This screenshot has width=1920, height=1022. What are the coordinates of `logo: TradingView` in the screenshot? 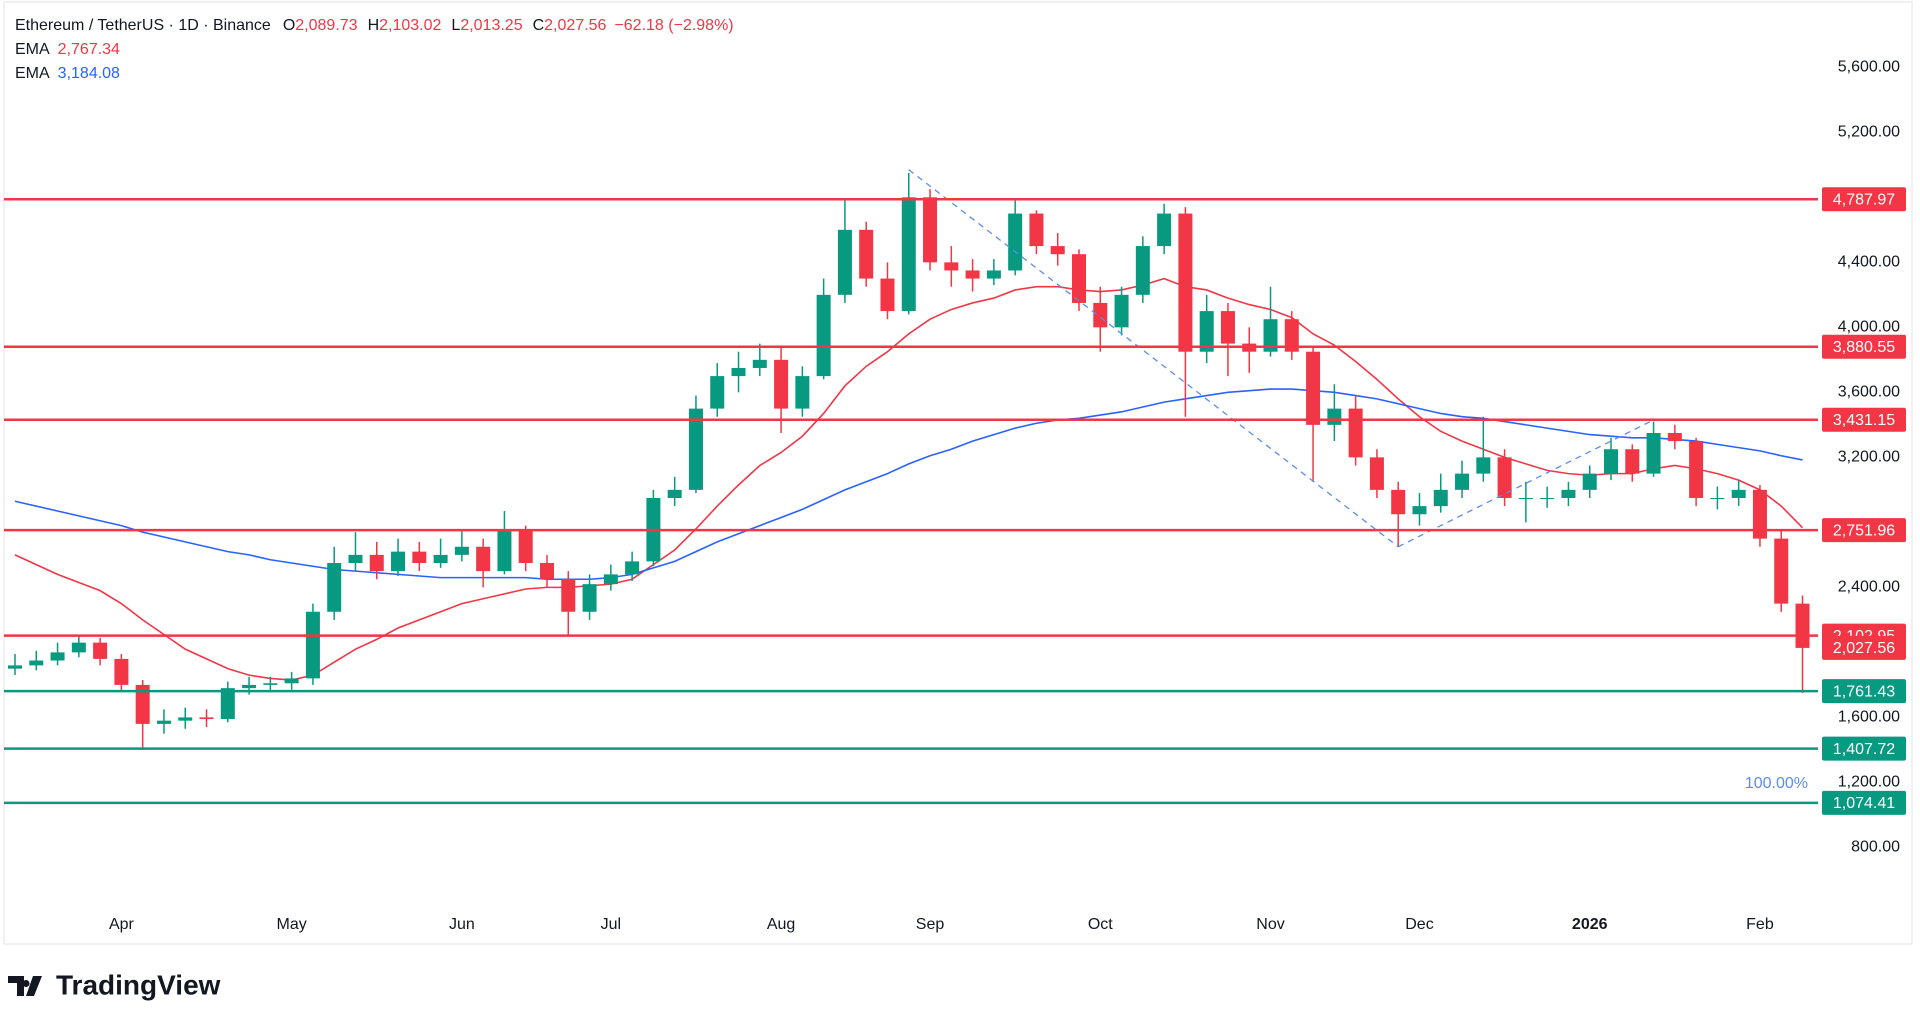 It's located at (114, 984).